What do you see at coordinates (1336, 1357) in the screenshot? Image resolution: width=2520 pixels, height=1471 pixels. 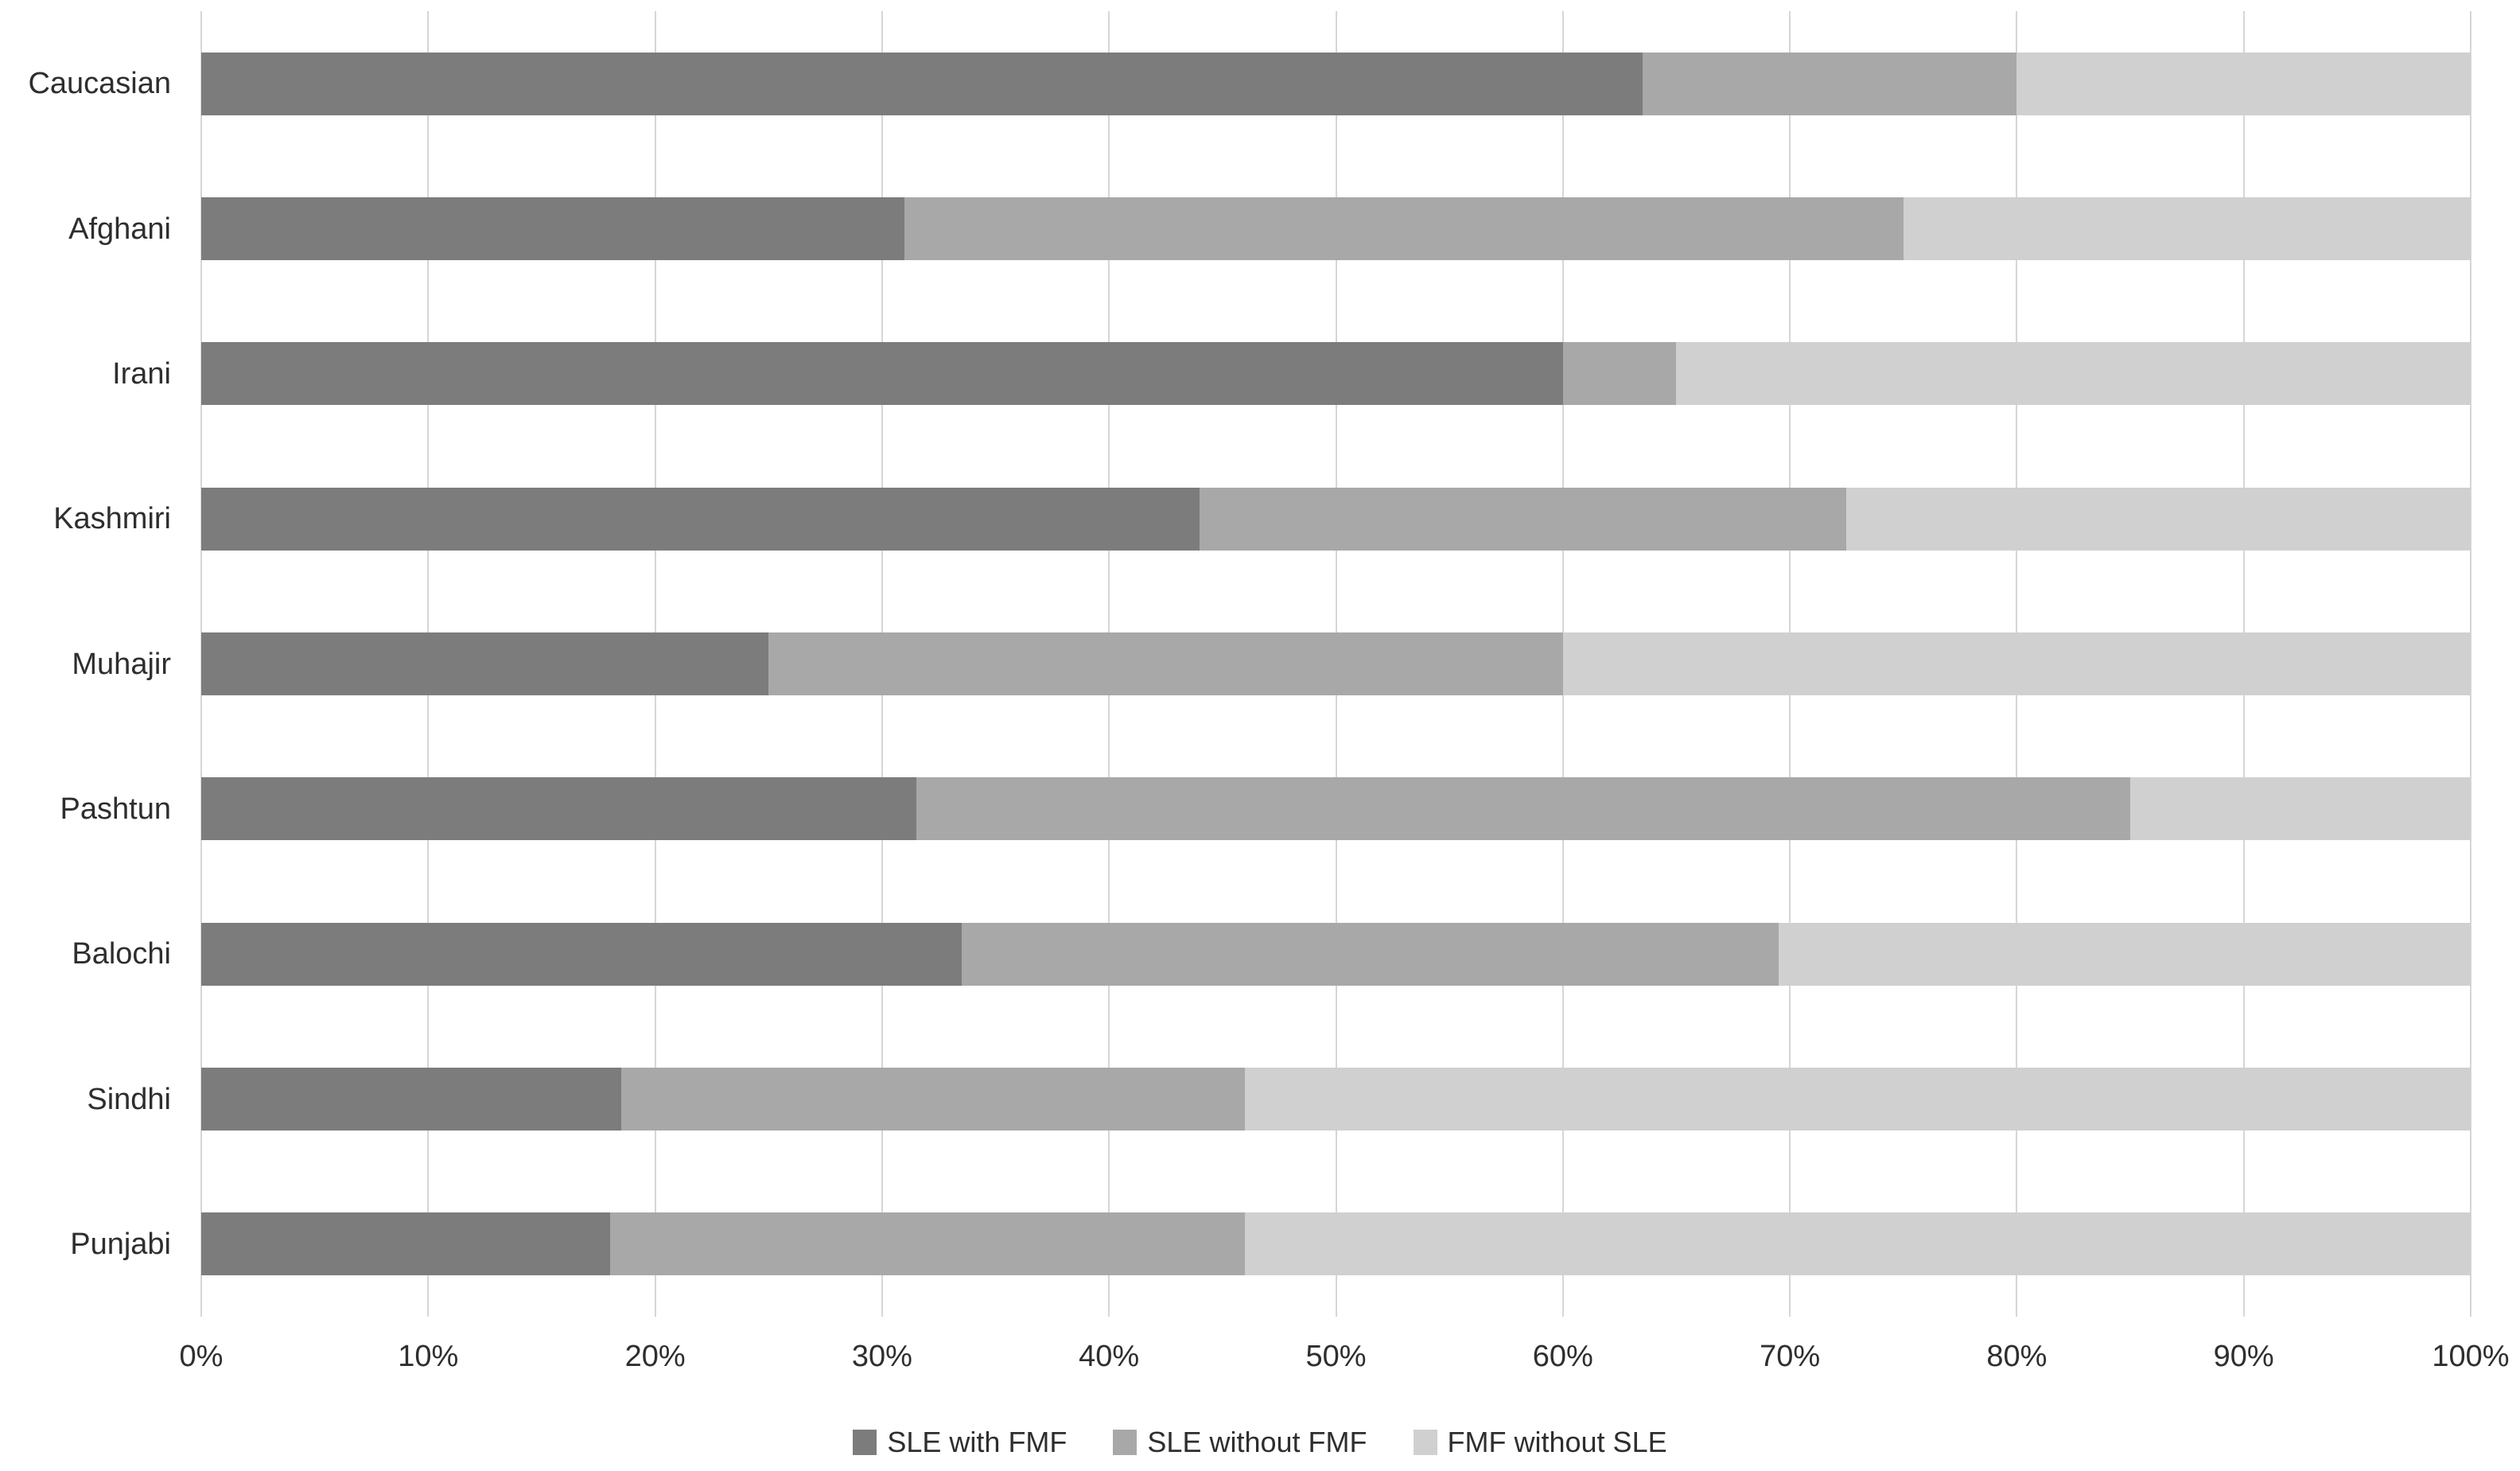 I see `x-tick-label: 50%` at bounding box center [1336, 1357].